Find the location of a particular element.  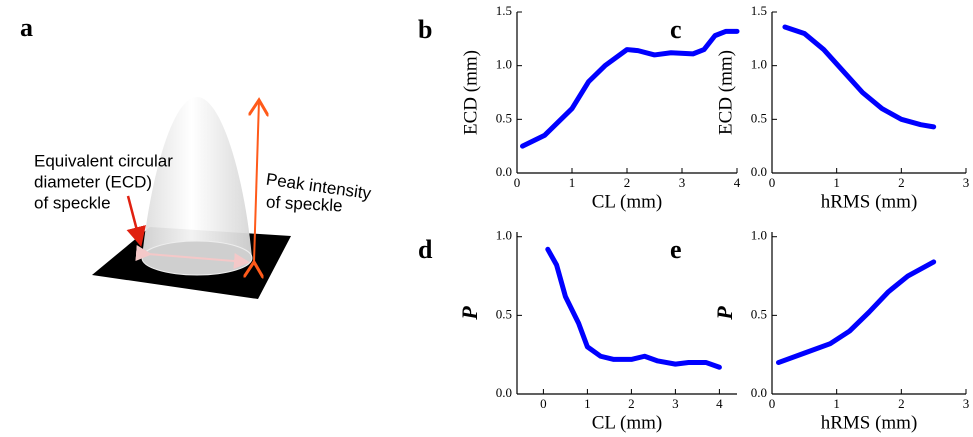

panel-label: e is located at coordinates (676, 249).